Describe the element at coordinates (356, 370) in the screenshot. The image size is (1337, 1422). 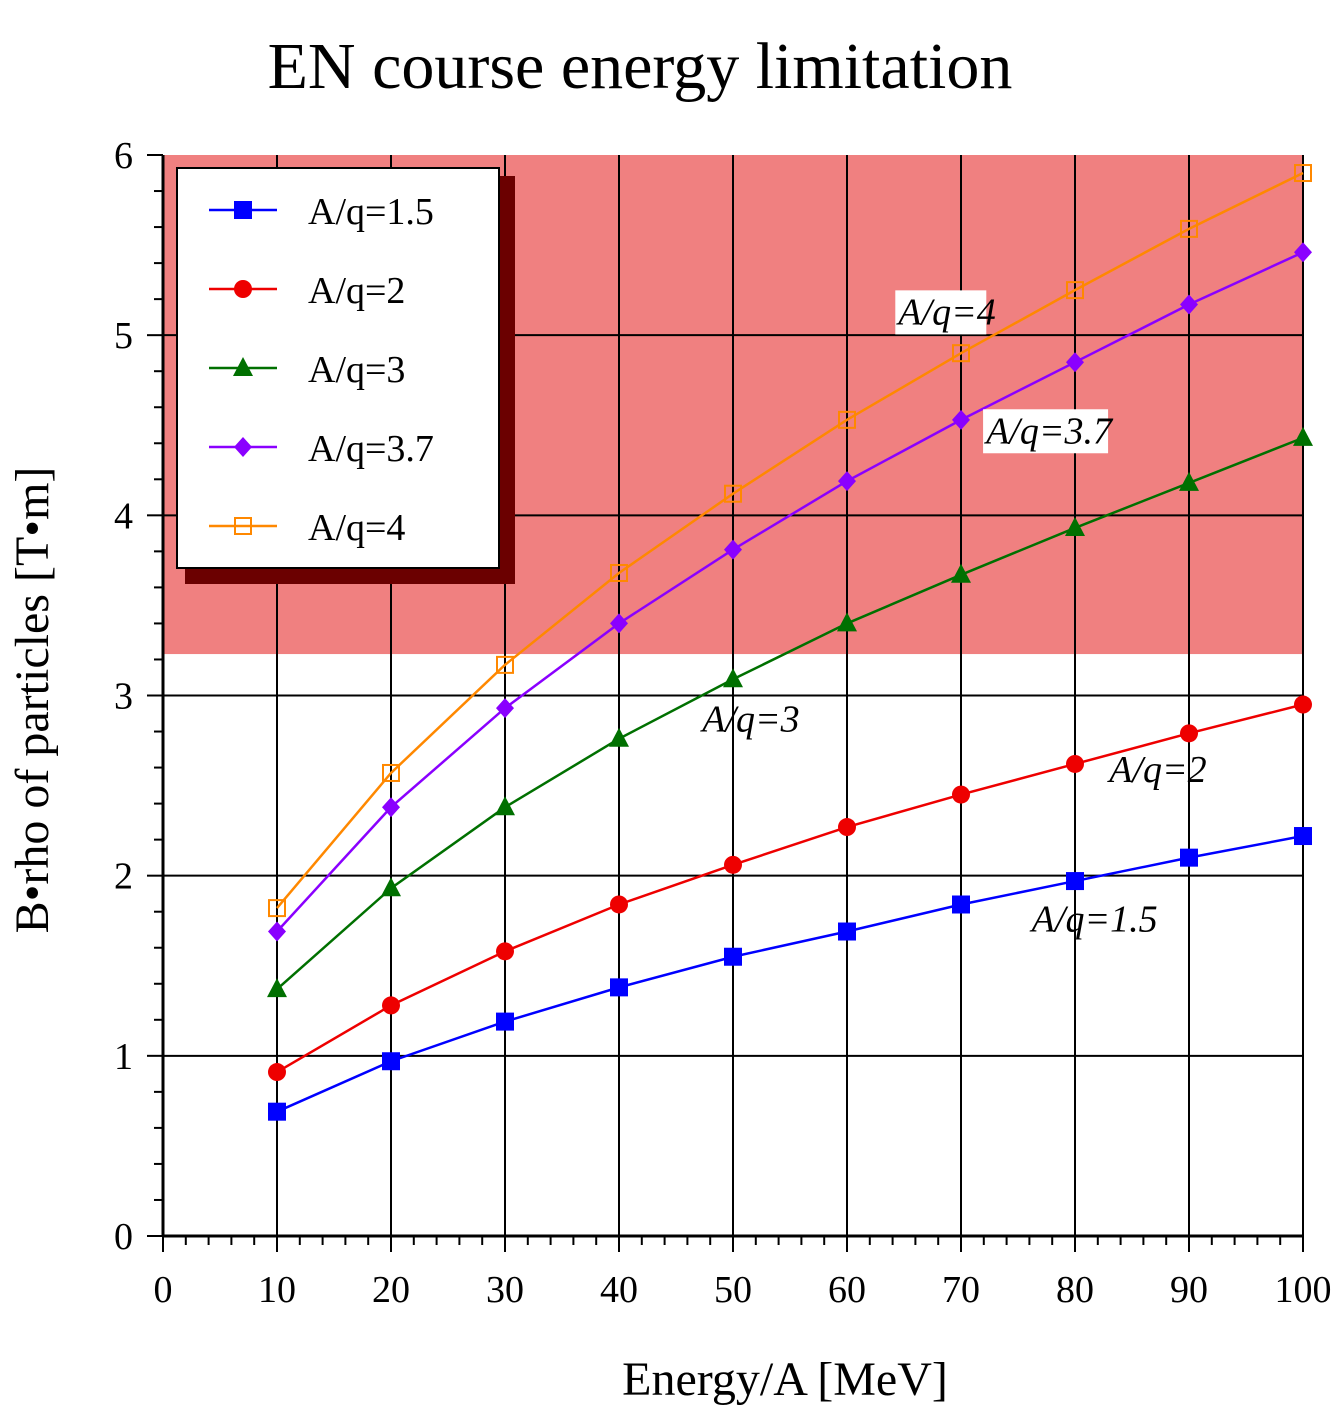
I see `legend-label: A/q=3` at that location.